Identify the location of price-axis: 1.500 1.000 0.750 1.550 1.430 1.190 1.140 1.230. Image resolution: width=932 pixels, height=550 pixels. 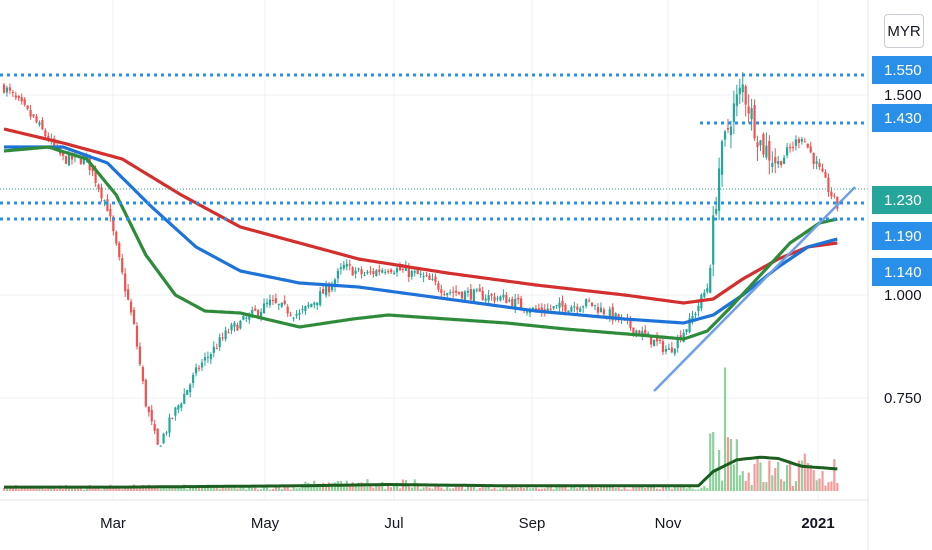
(902, 231).